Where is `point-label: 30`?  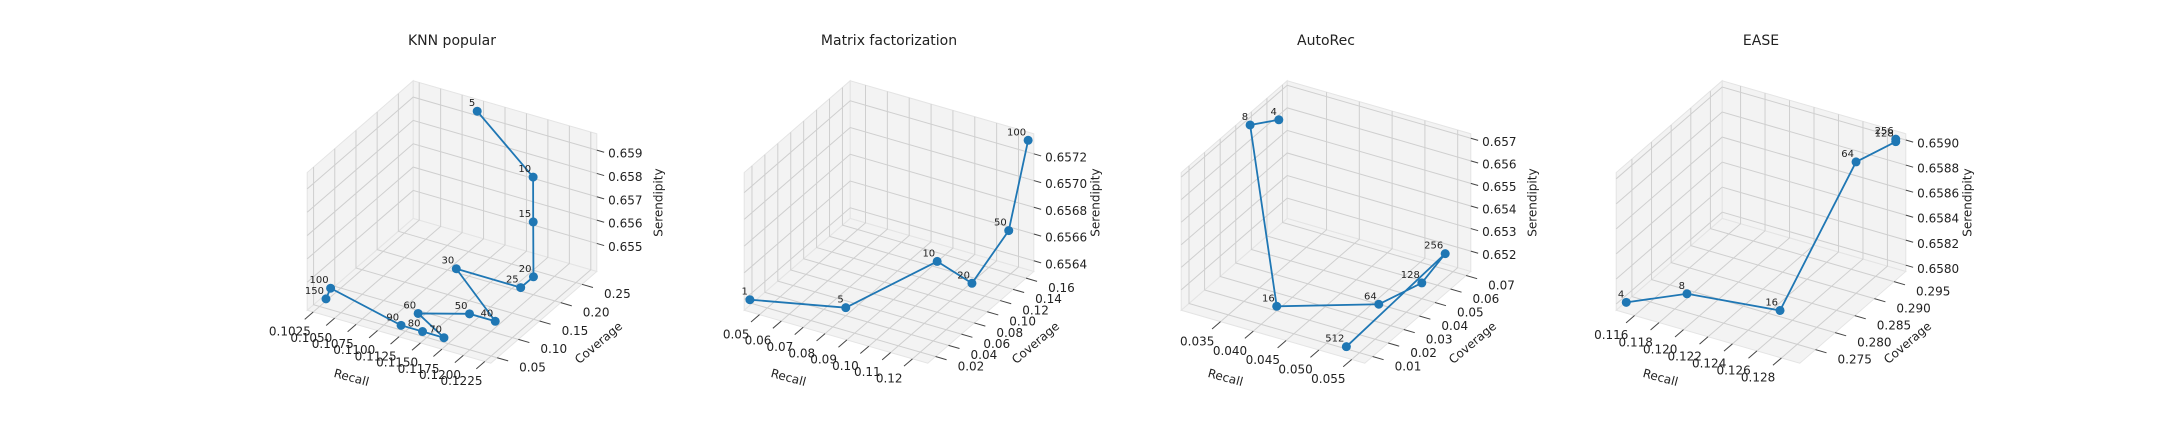 point-label: 30 is located at coordinates (448, 261).